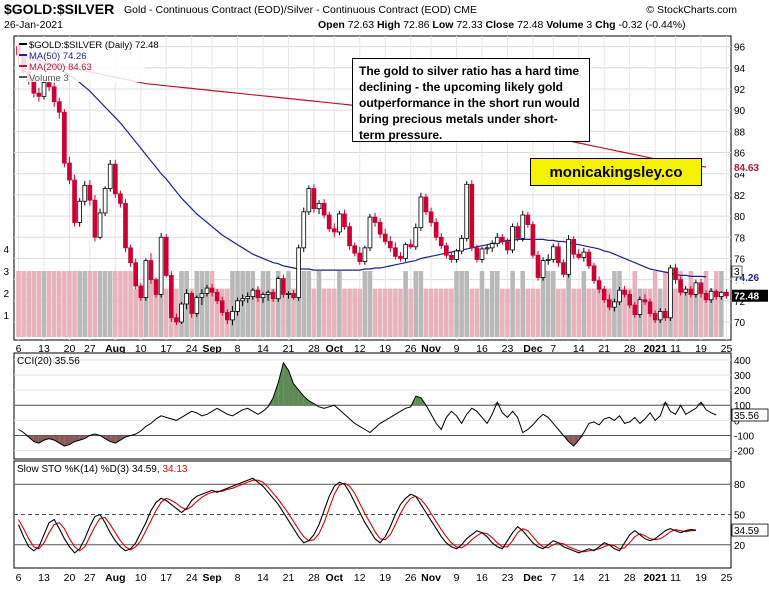  What do you see at coordinates (469, 25) in the screenshot?
I see `low-value: 72.33` at bounding box center [469, 25].